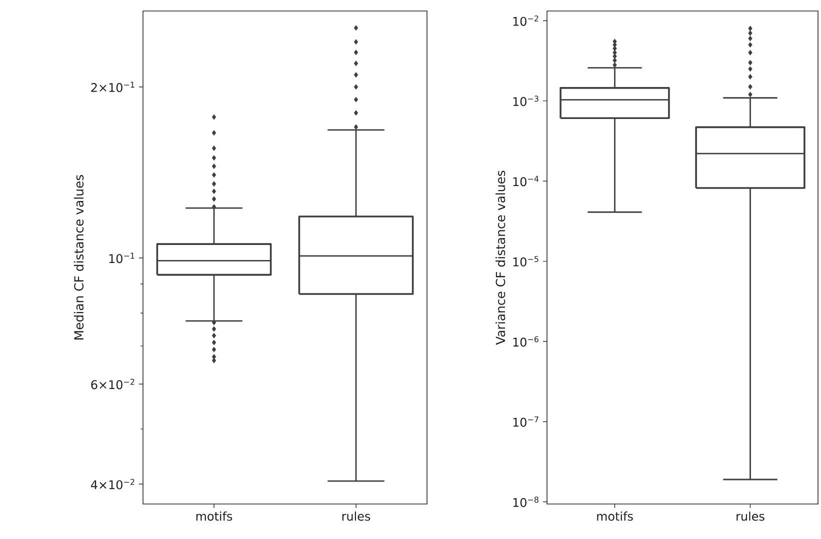  I want to click on y-axis-title: Median CF distance values, so click(79, 257).